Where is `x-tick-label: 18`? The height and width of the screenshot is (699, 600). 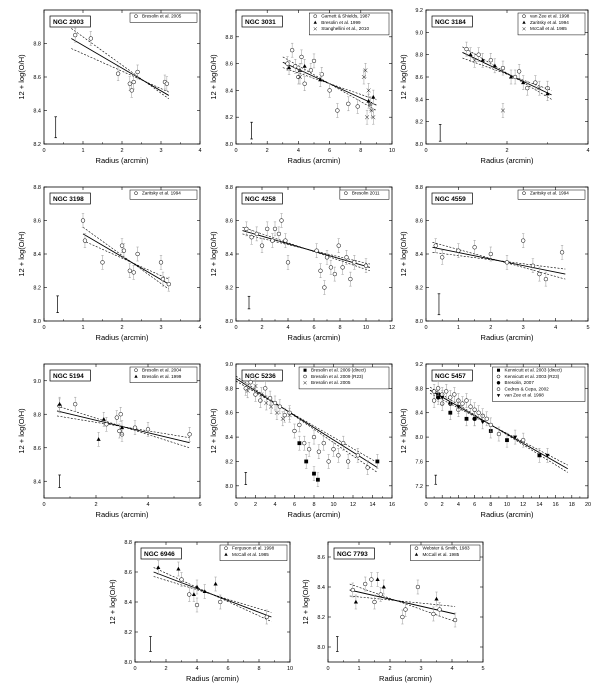
x-tick-label: 18 is located at coordinates (572, 505).